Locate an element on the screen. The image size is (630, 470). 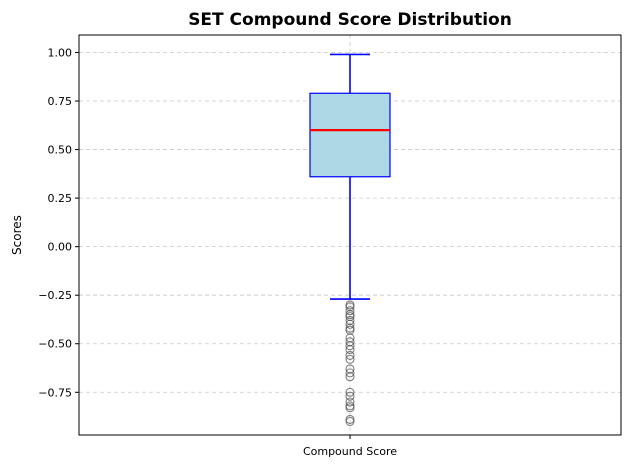
plot-area is located at coordinates (350, 239).